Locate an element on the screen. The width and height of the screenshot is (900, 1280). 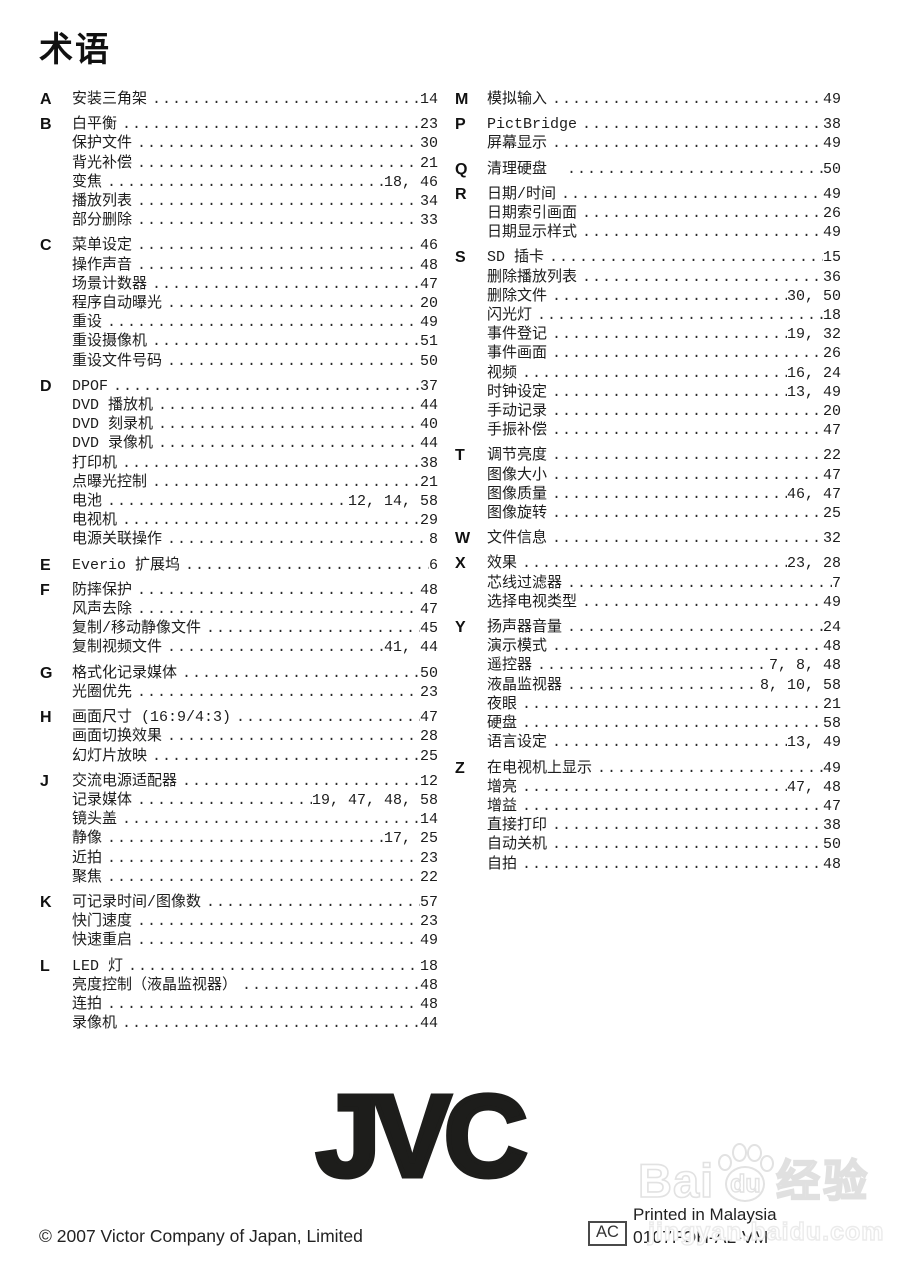
baidu-watermark-jingyan: 经验 is located at coordinates (823, 1181).